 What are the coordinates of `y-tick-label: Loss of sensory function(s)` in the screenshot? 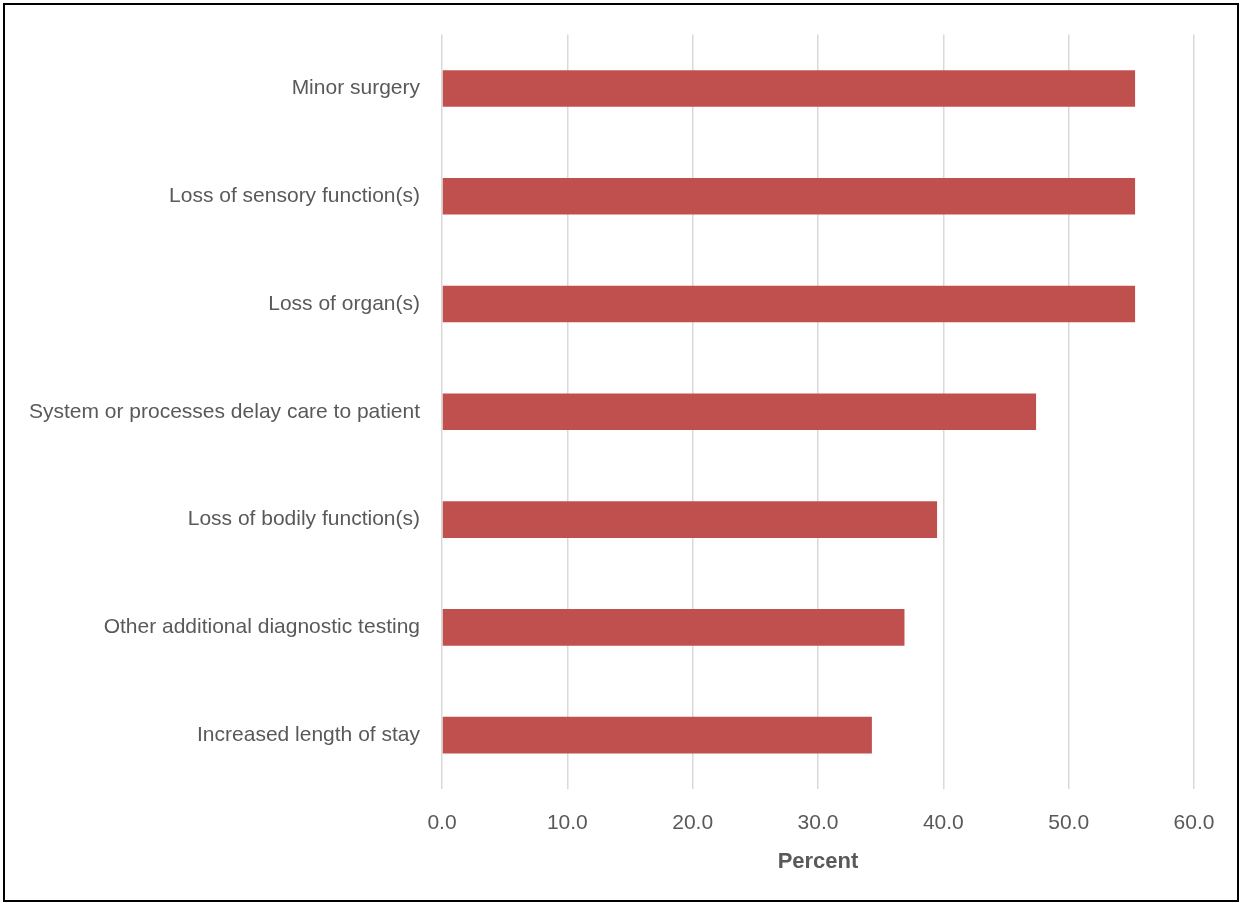 It's located at (294, 195).